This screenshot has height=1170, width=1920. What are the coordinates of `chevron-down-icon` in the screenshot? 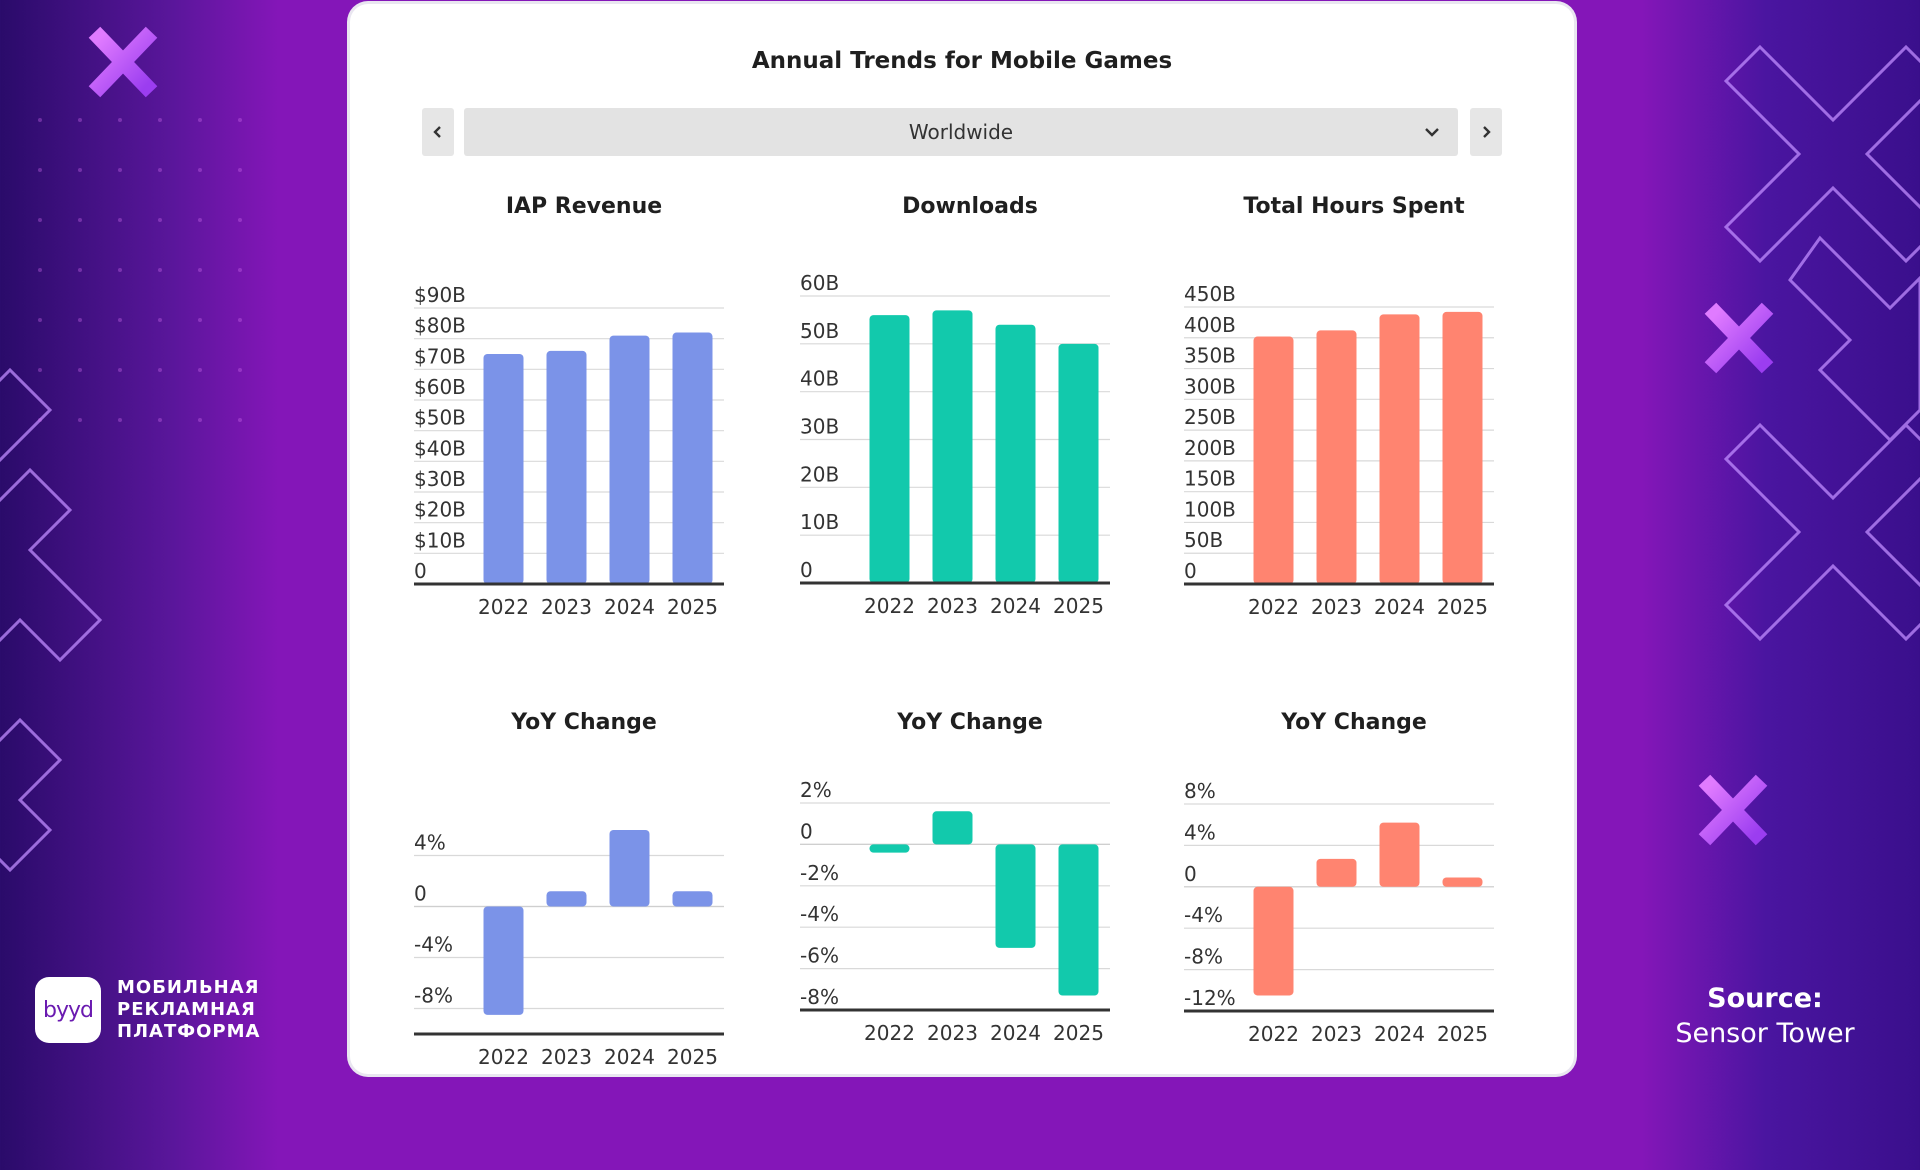 It's located at (1432, 132).